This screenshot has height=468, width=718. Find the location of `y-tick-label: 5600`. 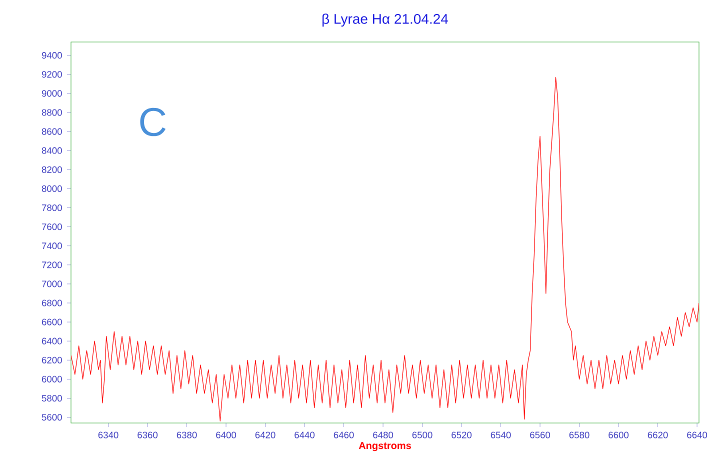

y-tick-label: 5600 is located at coordinates (52, 417).